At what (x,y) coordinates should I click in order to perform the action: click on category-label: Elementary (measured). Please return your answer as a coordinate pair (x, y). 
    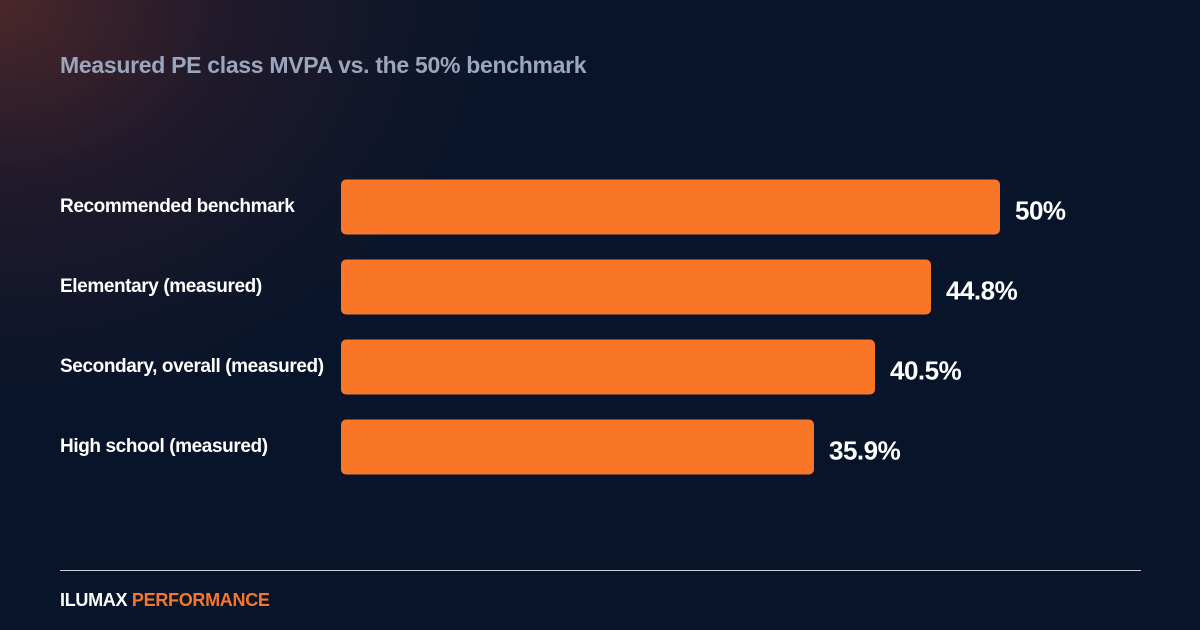
    Looking at the image, I should click on (161, 286).